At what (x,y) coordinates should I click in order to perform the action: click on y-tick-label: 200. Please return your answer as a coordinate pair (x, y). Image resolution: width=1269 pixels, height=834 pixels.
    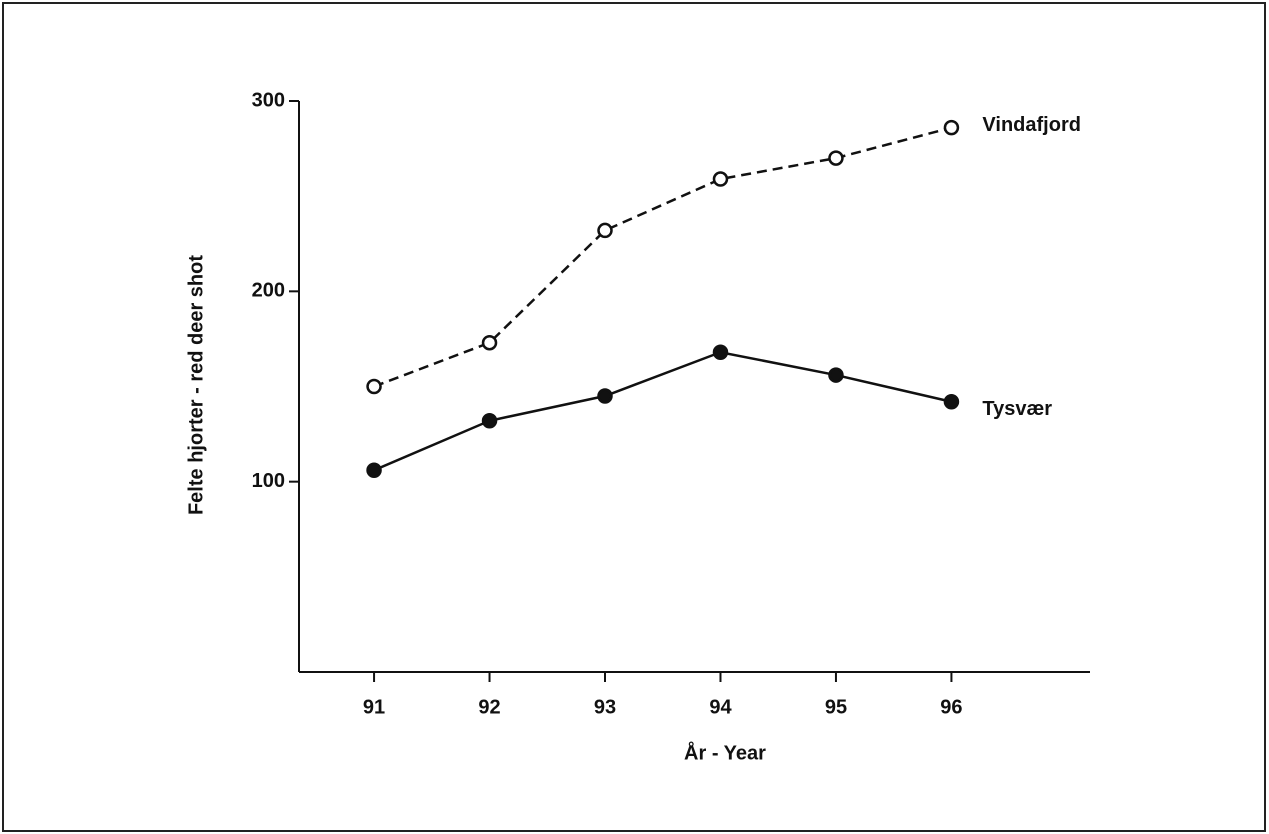
    Looking at the image, I should click on (268, 291).